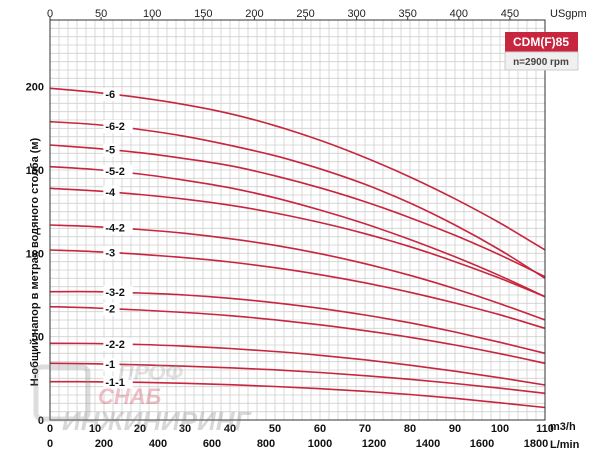 The height and width of the screenshot is (455, 600). Describe the element at coordinates (115, 293) in the screenshot. I see `curve-label: -3-2` at that location.